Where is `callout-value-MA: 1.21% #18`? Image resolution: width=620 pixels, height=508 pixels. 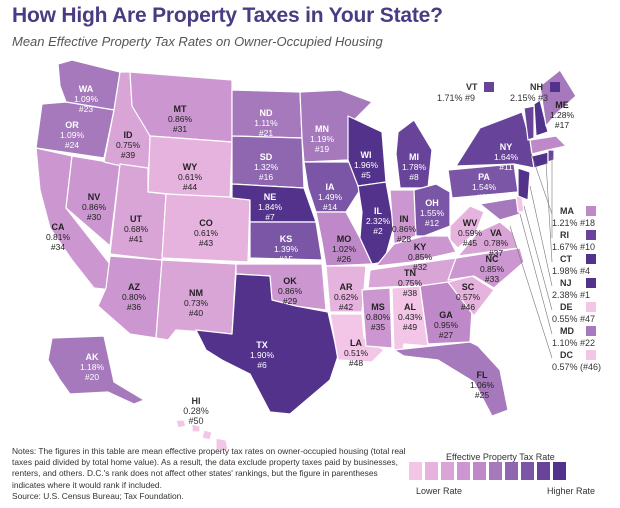 callout-value-MA: 1.21% #18 is located at coordinates (573, 223).